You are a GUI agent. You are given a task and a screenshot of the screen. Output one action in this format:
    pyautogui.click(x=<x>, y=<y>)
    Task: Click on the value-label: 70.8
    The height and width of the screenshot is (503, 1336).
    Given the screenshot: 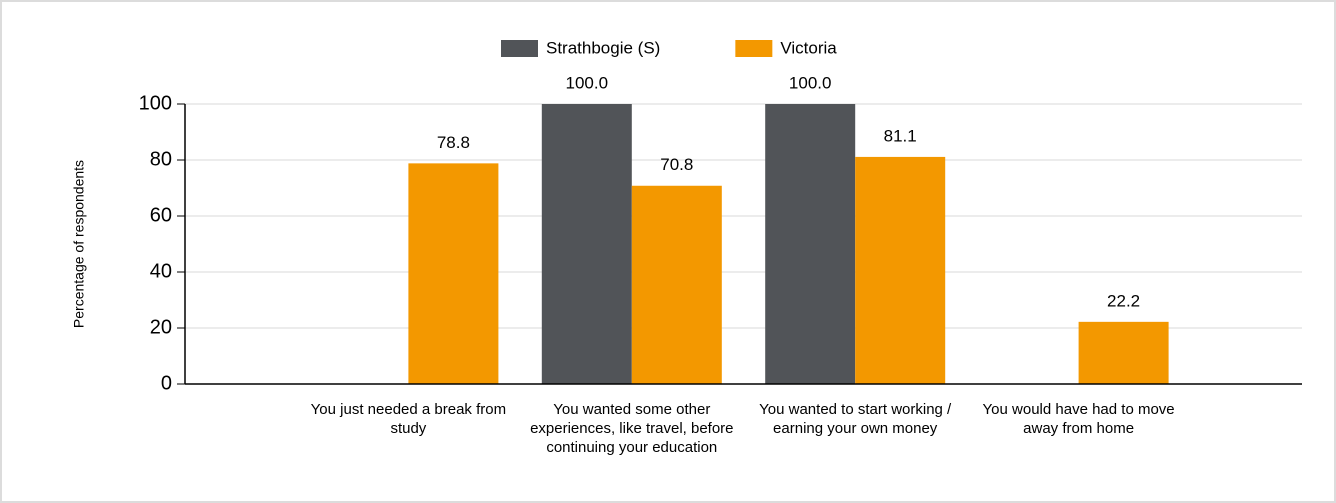 What is the action you would take?
    pyautogui.click(x=676, y=164)
    